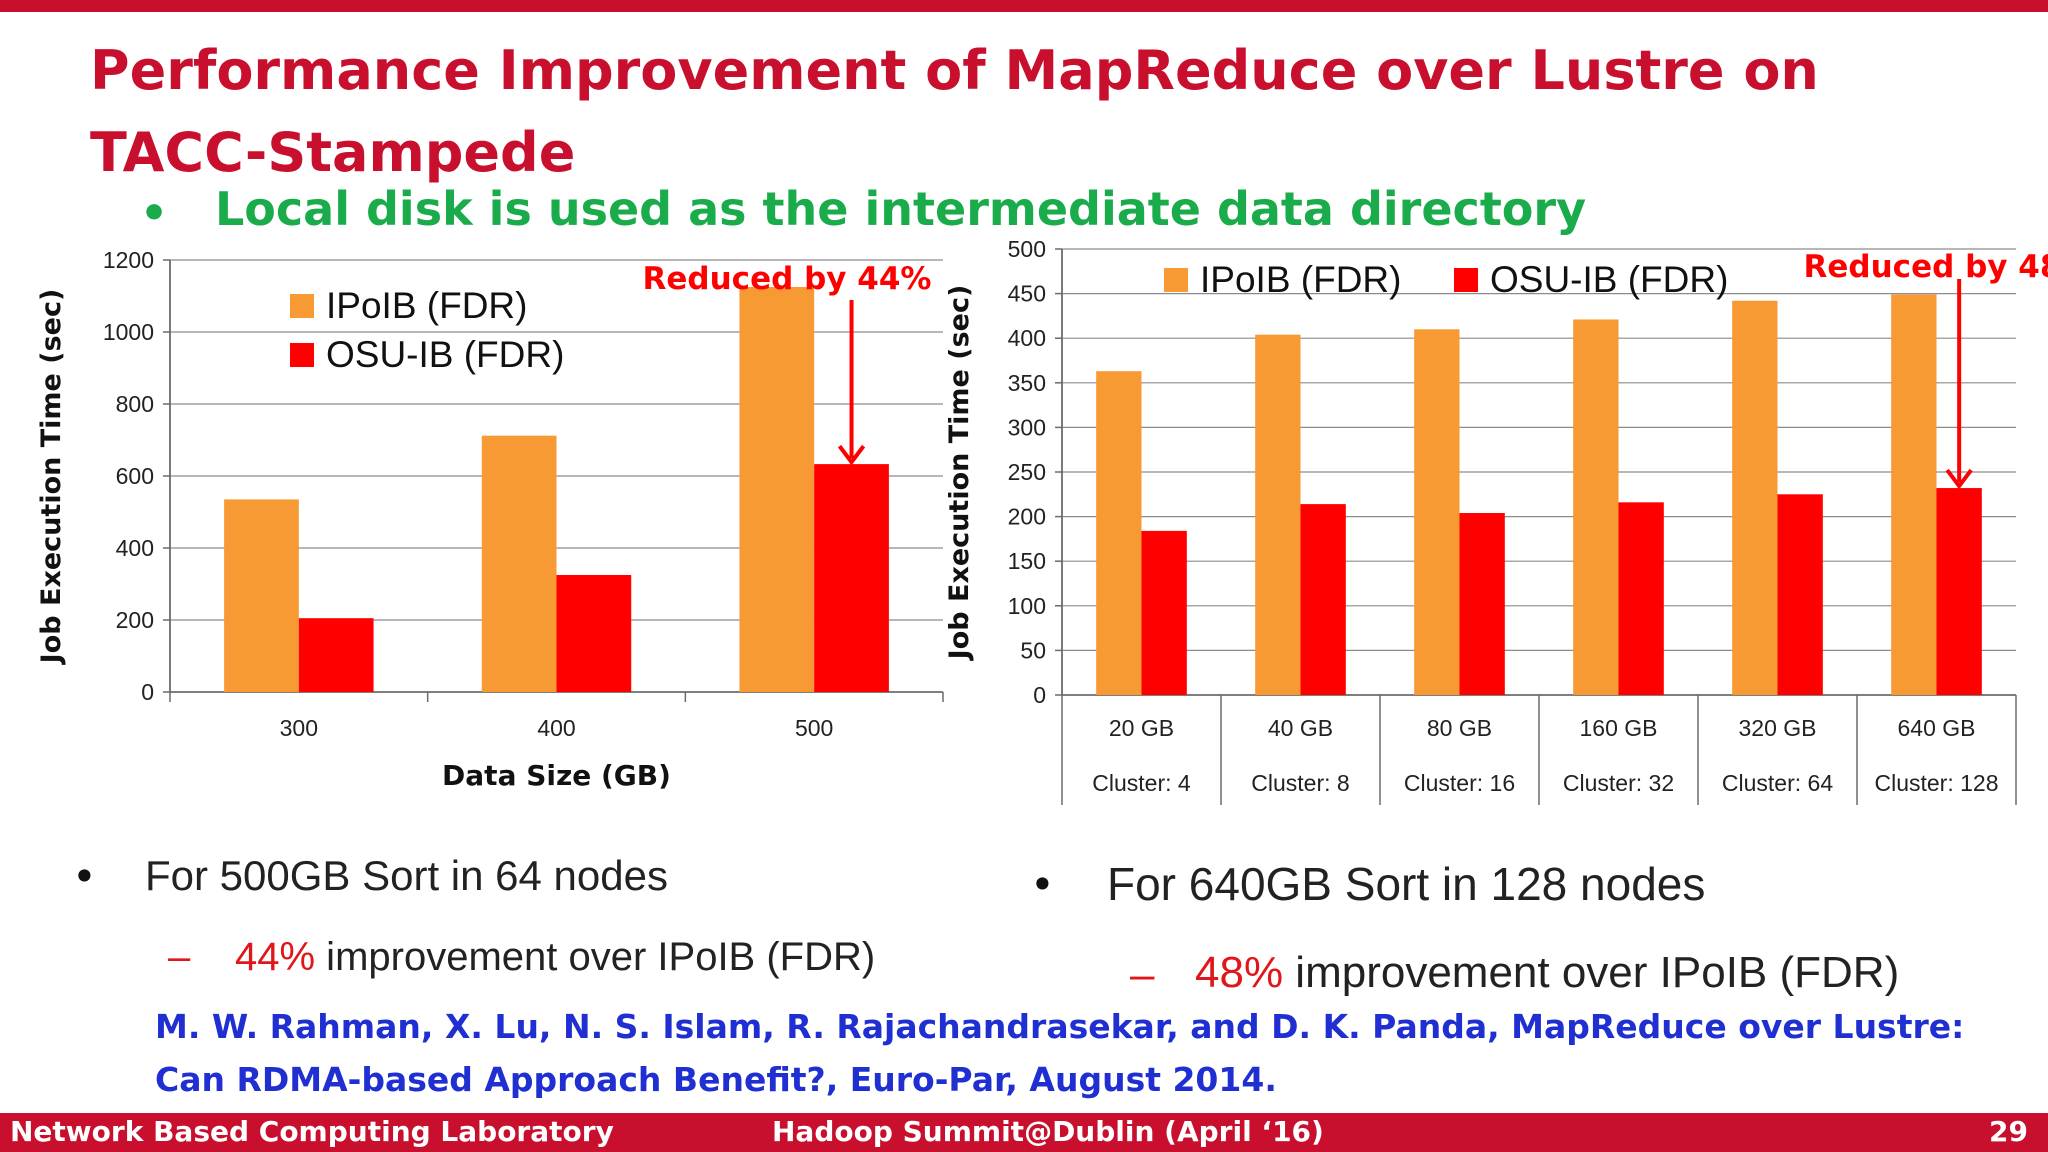 The height and width of the screenshot is (1152, 2048). What do you see at coordinates (1926, 267) in the screenshot?
I see `reduction-annotation: Reduced by 48%` at bounding box center [1926, 267].